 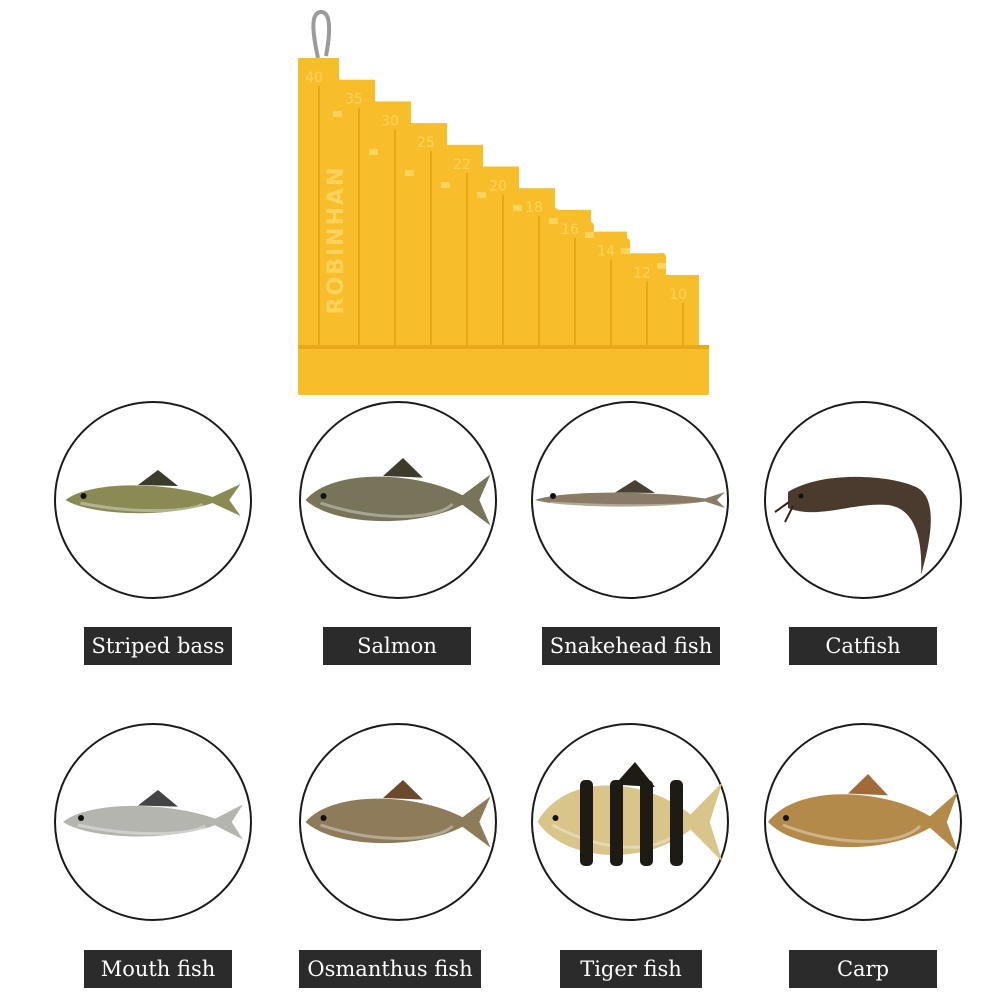 I want to click on scale-mark: 20, so click(x=498, y=187).